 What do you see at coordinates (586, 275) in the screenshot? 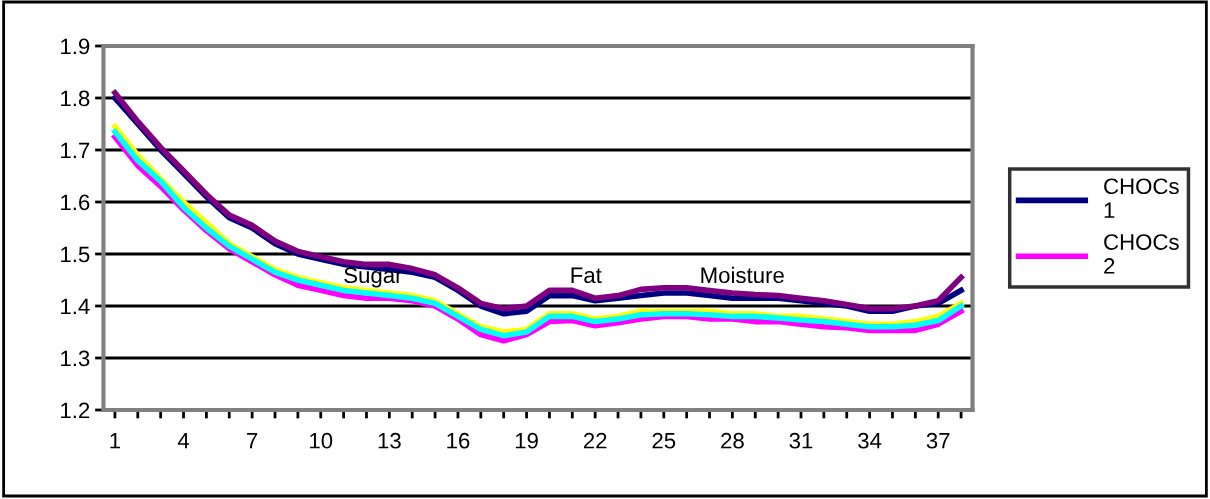
I see `annotation: Fat` at bounding box center [586, 275].